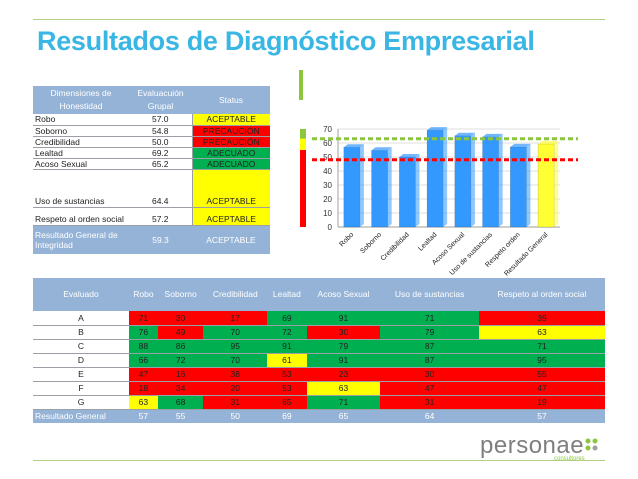 The height and width of the screenshot is (479, 638). What do you see at coordinates (429, 416) in the screenshot?
I see `total-score-cell: 64` at bounding box center [429, 416].